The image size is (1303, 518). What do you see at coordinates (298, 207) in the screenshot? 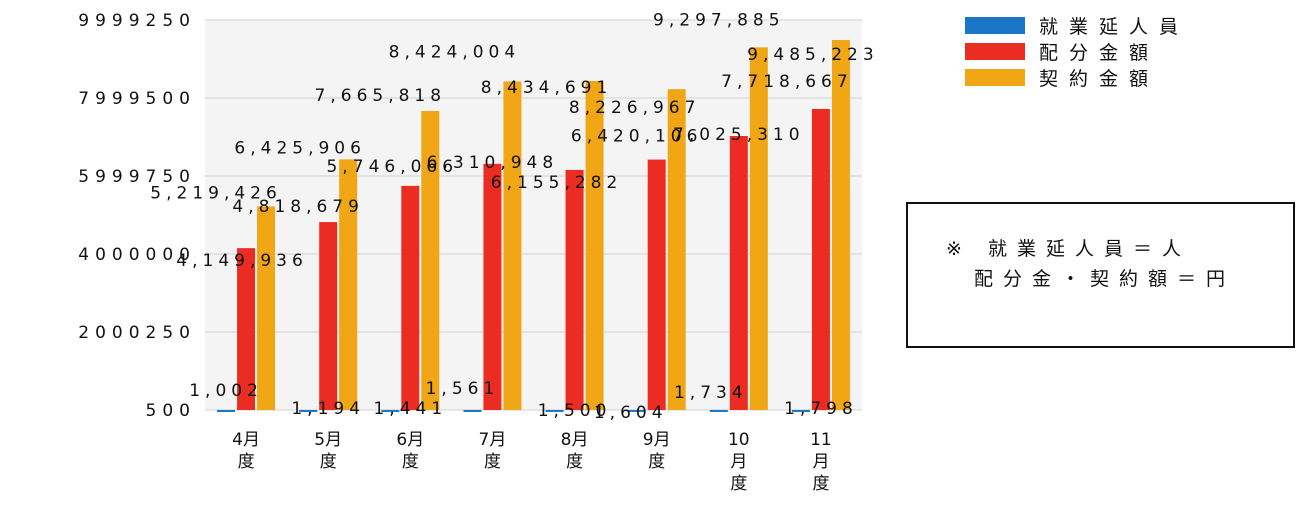
I see `data-label-allocation: 4,818,679` at bounding box center [298, 207].